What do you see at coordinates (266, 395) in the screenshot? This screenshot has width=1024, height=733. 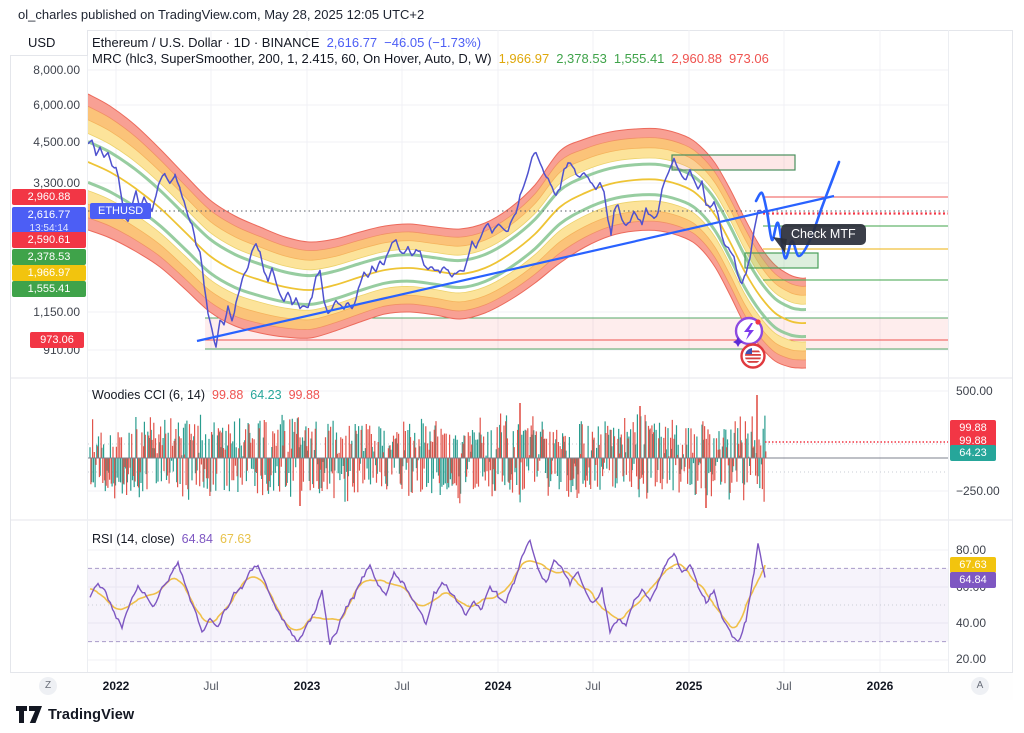 I see `cci-legend-value: 64.23` at bounding box center [266, 395].